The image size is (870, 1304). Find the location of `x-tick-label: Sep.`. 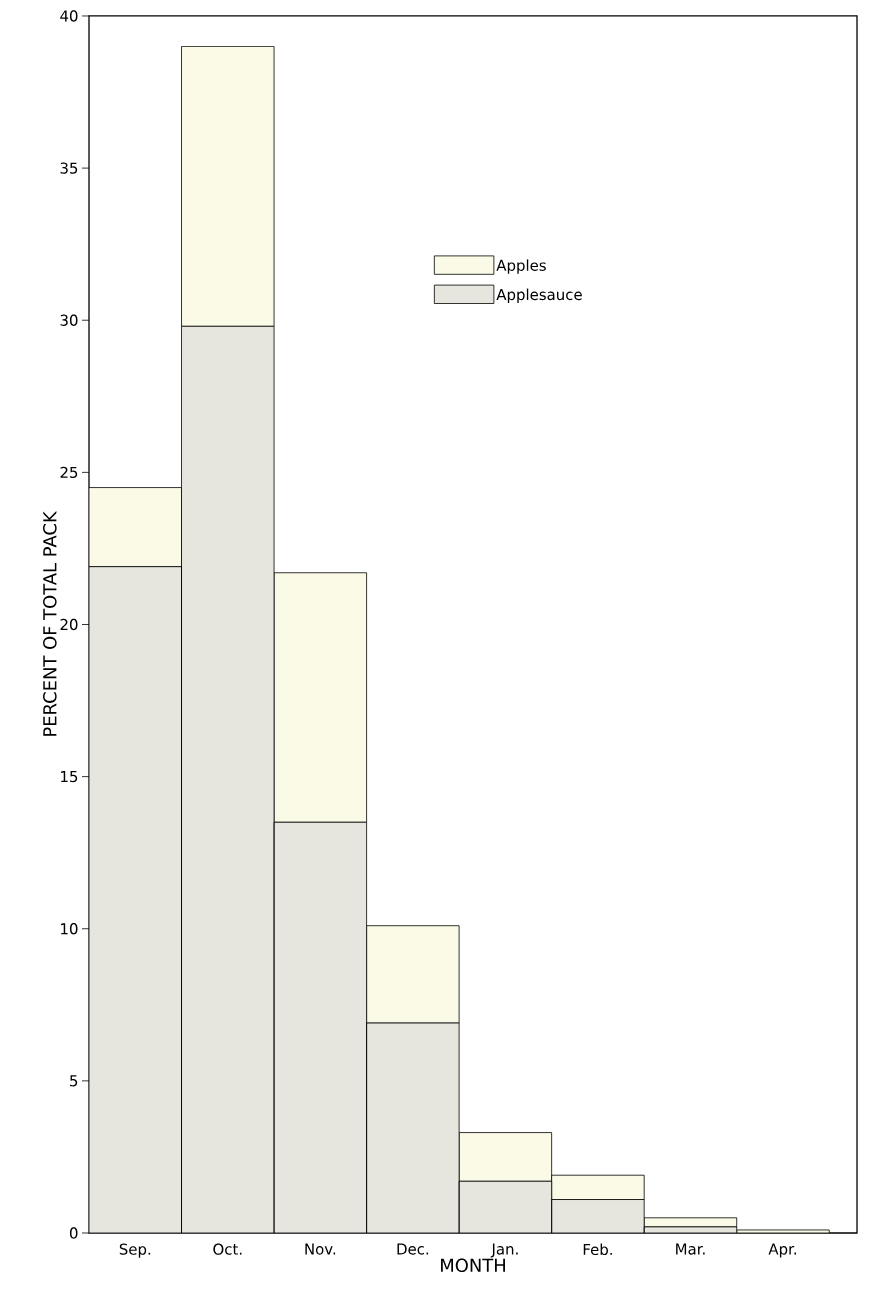

x-tick-label: Sep. is located at coordinates (135, 1250).